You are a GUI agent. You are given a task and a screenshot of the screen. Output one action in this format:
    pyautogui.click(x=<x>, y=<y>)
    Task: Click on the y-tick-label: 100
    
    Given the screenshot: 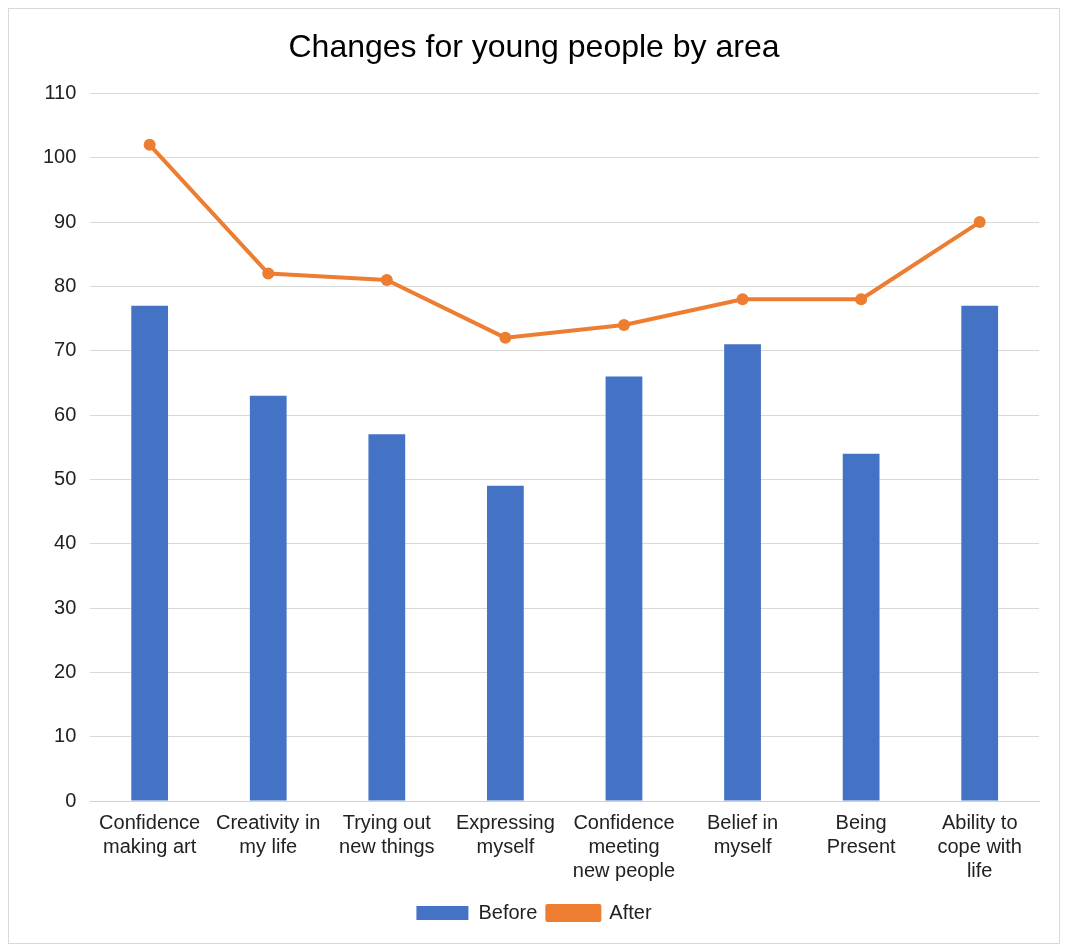 What is the action you would take?
    pyautogui.click(x=59, y=156)
    